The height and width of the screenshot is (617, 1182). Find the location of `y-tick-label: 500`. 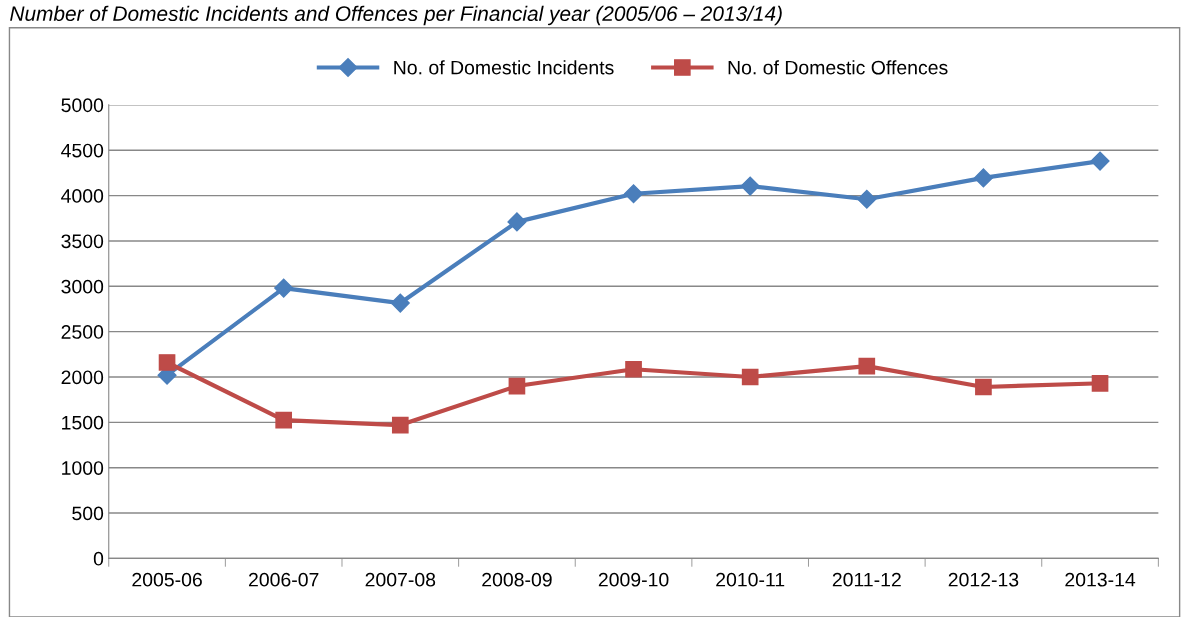

y-tick-label: 500 is located at coordinates (88, 513).